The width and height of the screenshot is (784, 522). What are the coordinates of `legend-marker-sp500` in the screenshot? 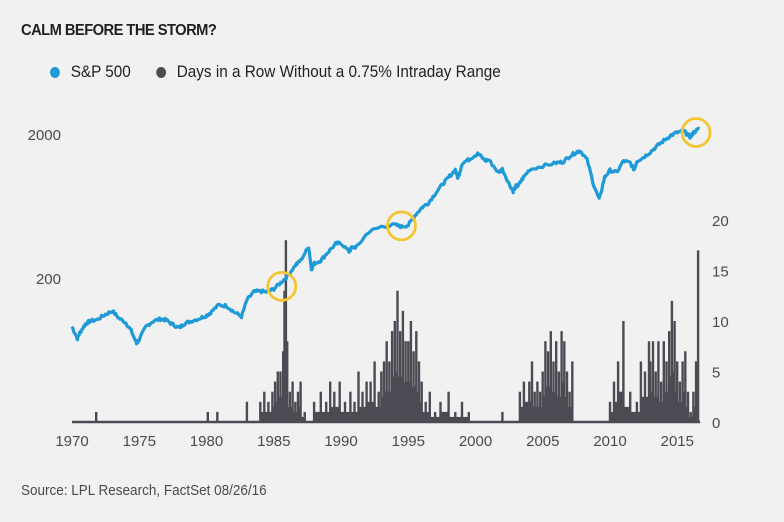 It's located at (55, 72).